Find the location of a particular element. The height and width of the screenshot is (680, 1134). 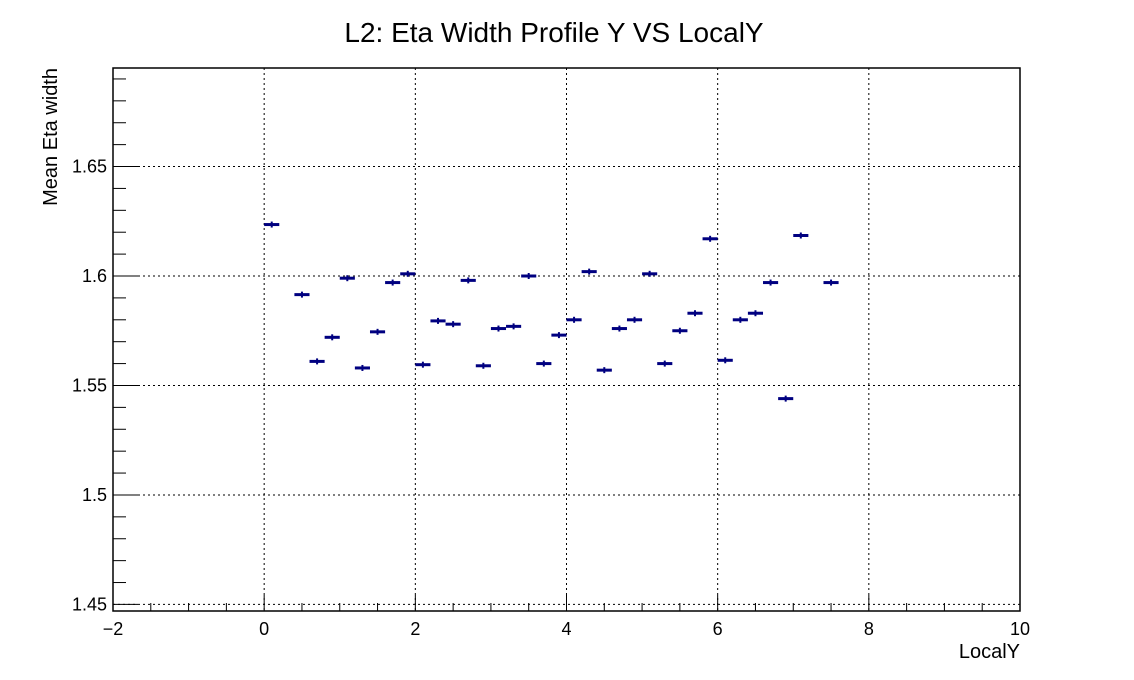

chart-title: L2: Eta Width Profile Y VS LocalY is located at coordinates (554, 32).